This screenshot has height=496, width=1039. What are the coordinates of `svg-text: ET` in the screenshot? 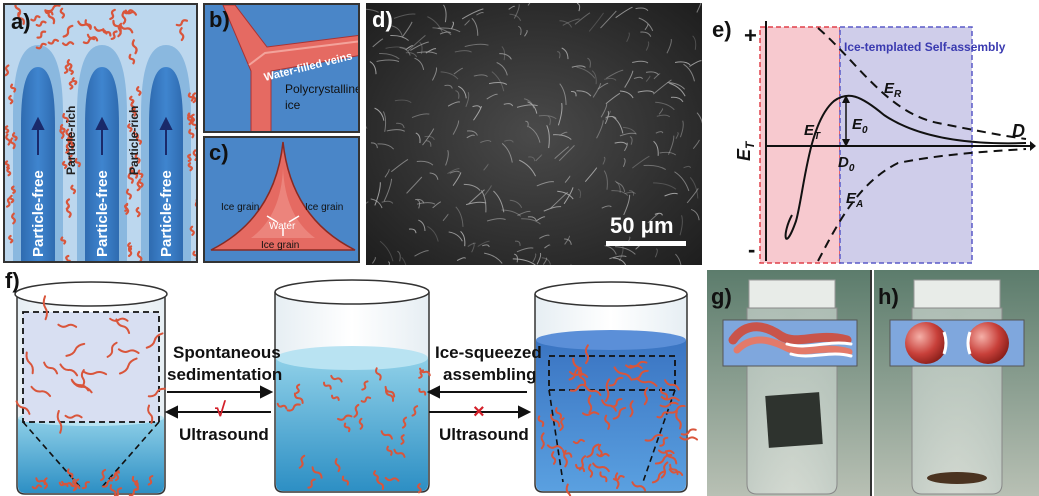 It's located at (745, 150).